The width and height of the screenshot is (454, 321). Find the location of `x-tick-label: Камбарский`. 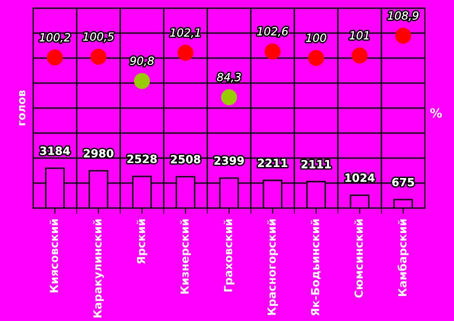

x-tick-label: Камбарский is located at coordinates (403, 257).